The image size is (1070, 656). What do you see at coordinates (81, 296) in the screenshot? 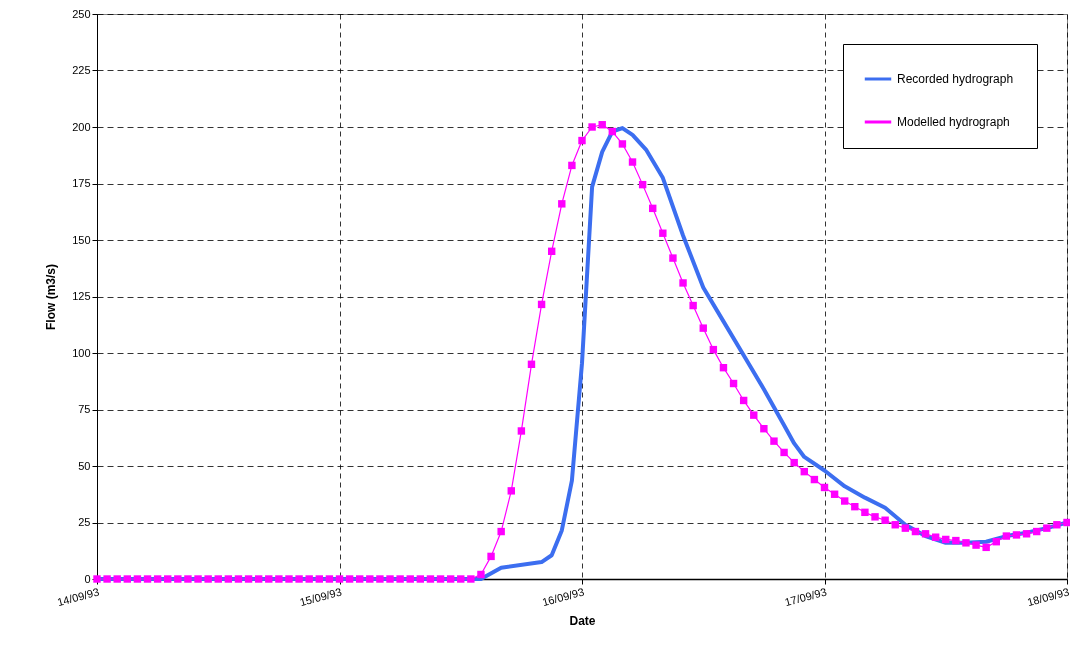
I see `y-tick-label: 125` at bounding box center [81, 296].